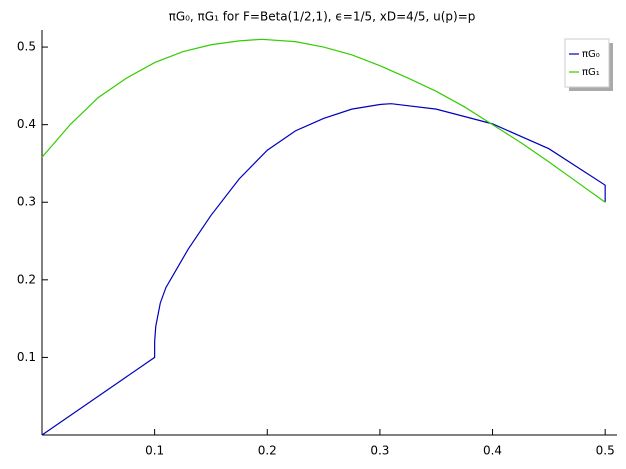  Describe the element at coordinates (26, 279) in the screenshot. I see `y-tick-label: 0.2` at that location.